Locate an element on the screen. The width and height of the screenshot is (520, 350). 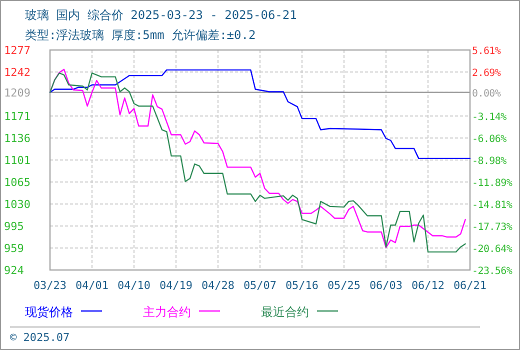
y2-tick-label: -8.98% is located at coordinates (489, 162).